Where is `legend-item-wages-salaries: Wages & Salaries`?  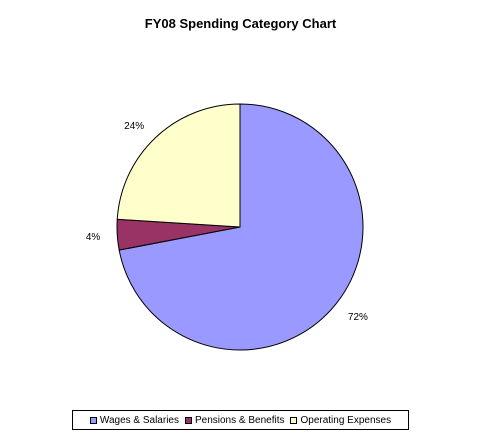 legend-item-wages-salaries: Wages & Salaries is located at coordinates (134, 420).